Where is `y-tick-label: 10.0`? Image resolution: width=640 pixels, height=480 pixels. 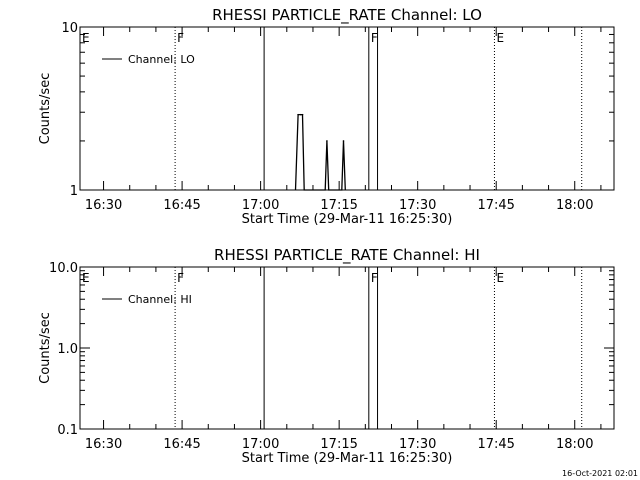
y-tick-label: 10.0 is located at coordinates (63, 268).